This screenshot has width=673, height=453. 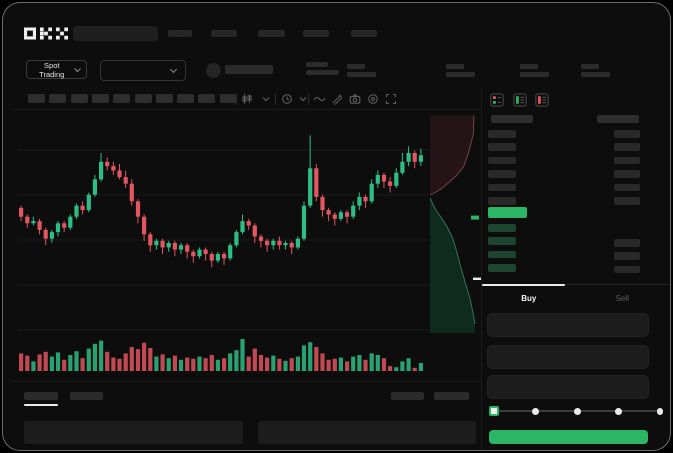 I want to click on history-tab-placeholder, so click(x=86, y=396).